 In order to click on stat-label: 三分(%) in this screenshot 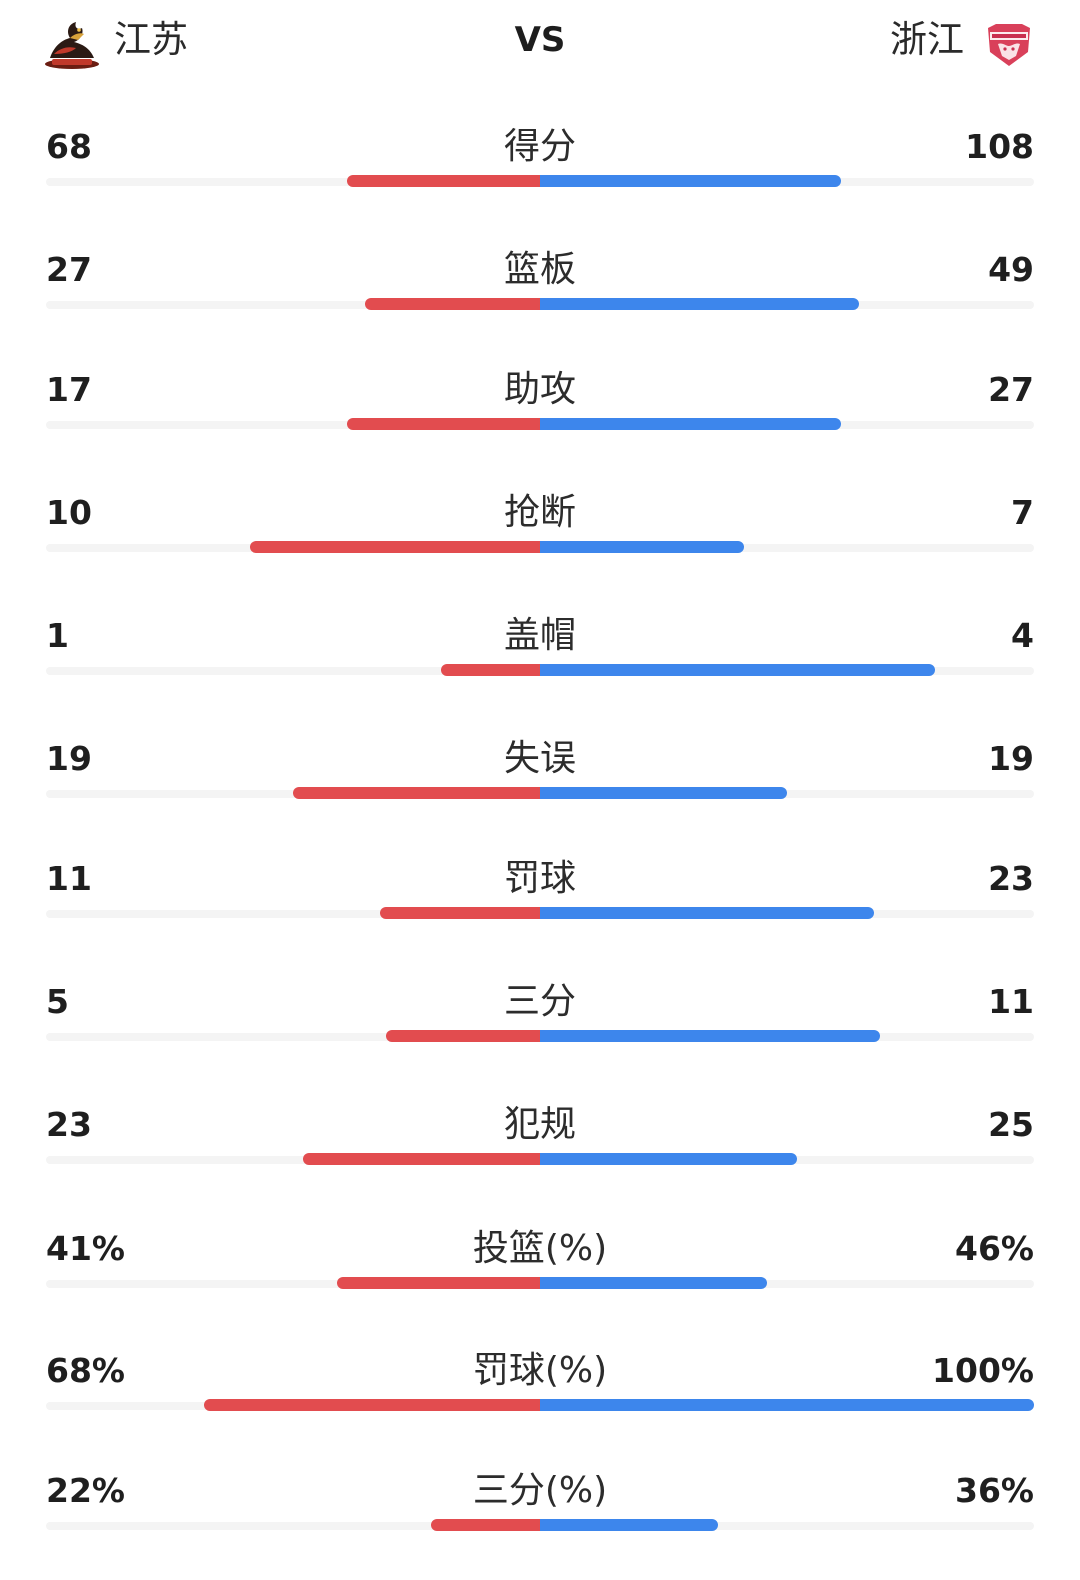, I will do `click(540, 1490)`.